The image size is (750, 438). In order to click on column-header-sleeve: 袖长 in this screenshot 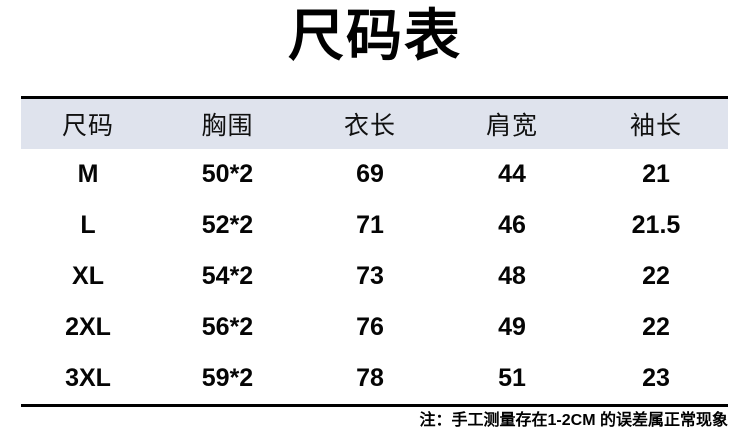, I will do `click(656, 124)`.